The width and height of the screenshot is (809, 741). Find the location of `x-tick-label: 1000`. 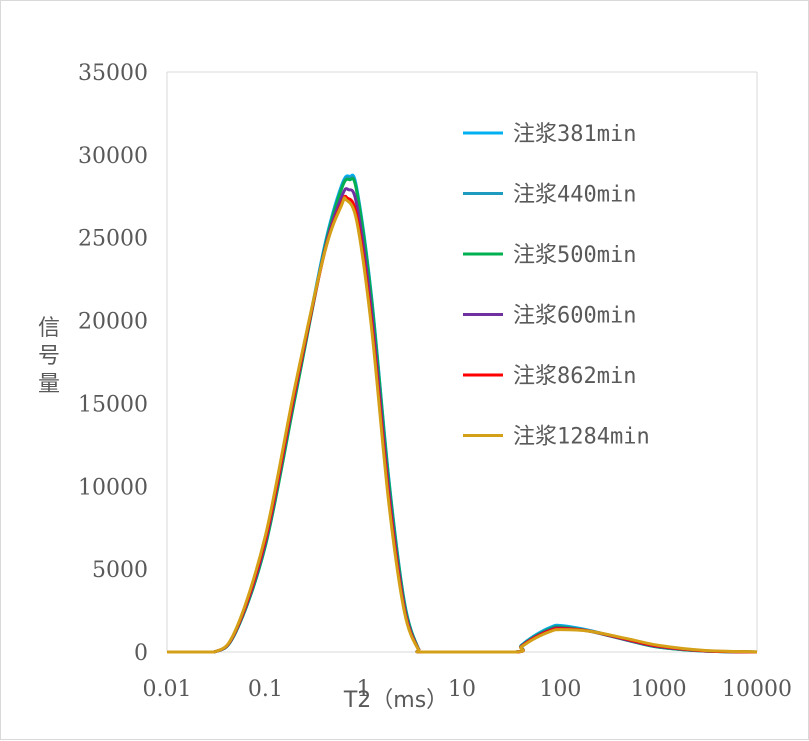

x-tick-label: 1000 is located at coordinates (659, 689).